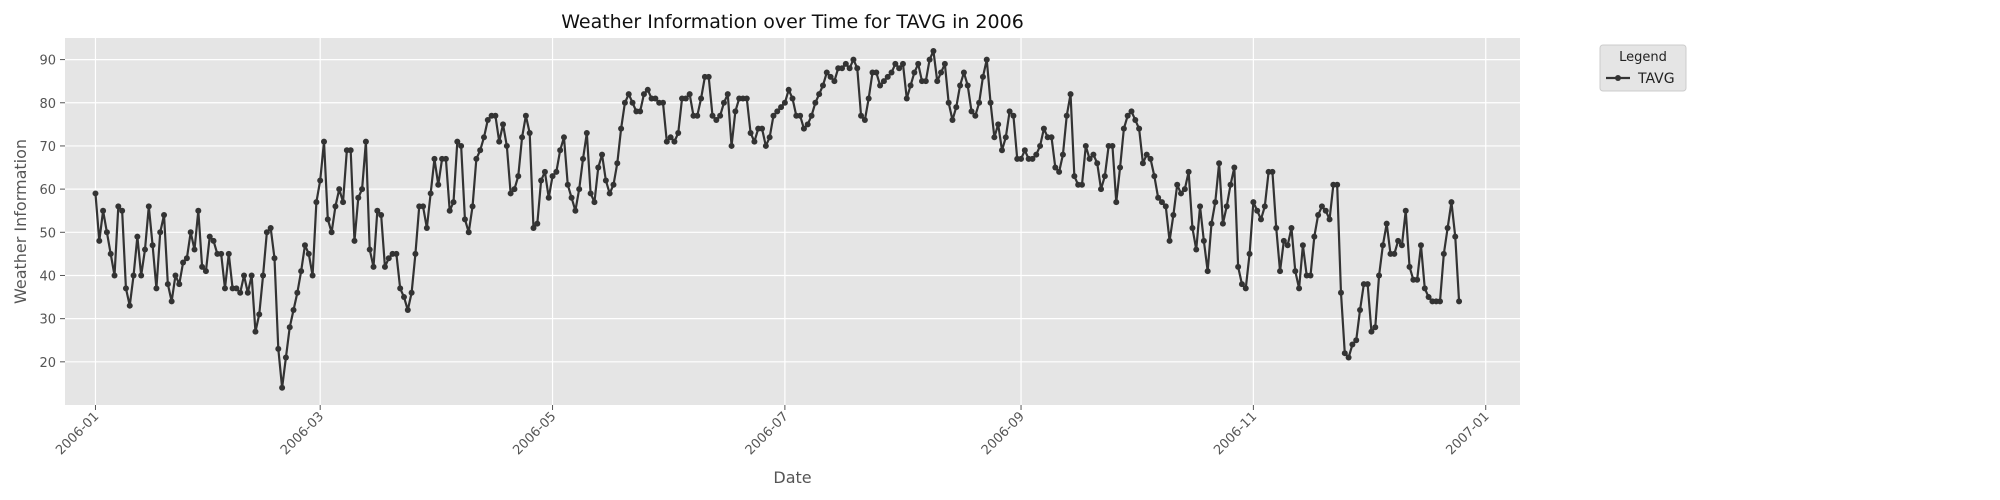 The width and height of the screenshot is (2000, 500). I want to click on x-tick-label: 2006-07, so click(767, 433).